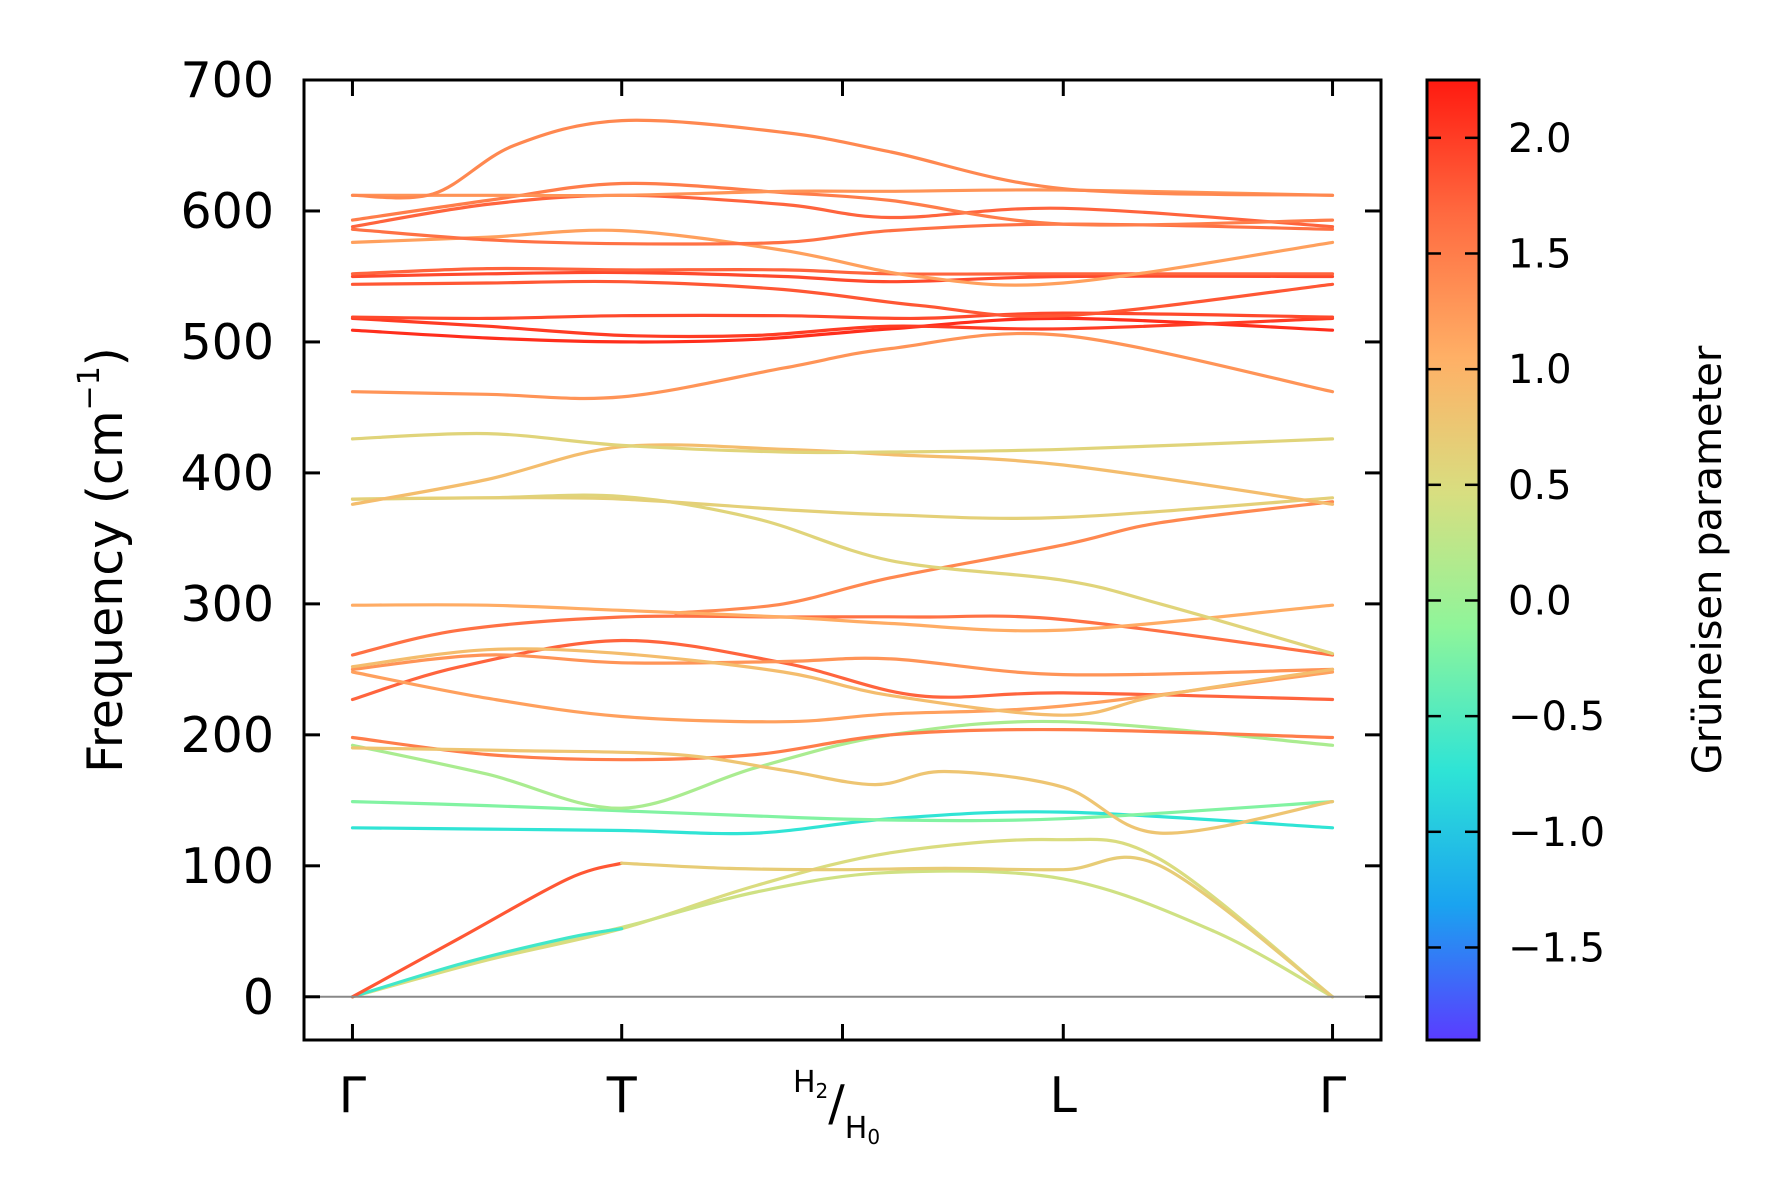 The width and height of the screenshot is (1775, 1196). Describe the element at coordinates (1556, 833) in the screenshot. I see `colorbar-tick-label: −1.0` at that location.